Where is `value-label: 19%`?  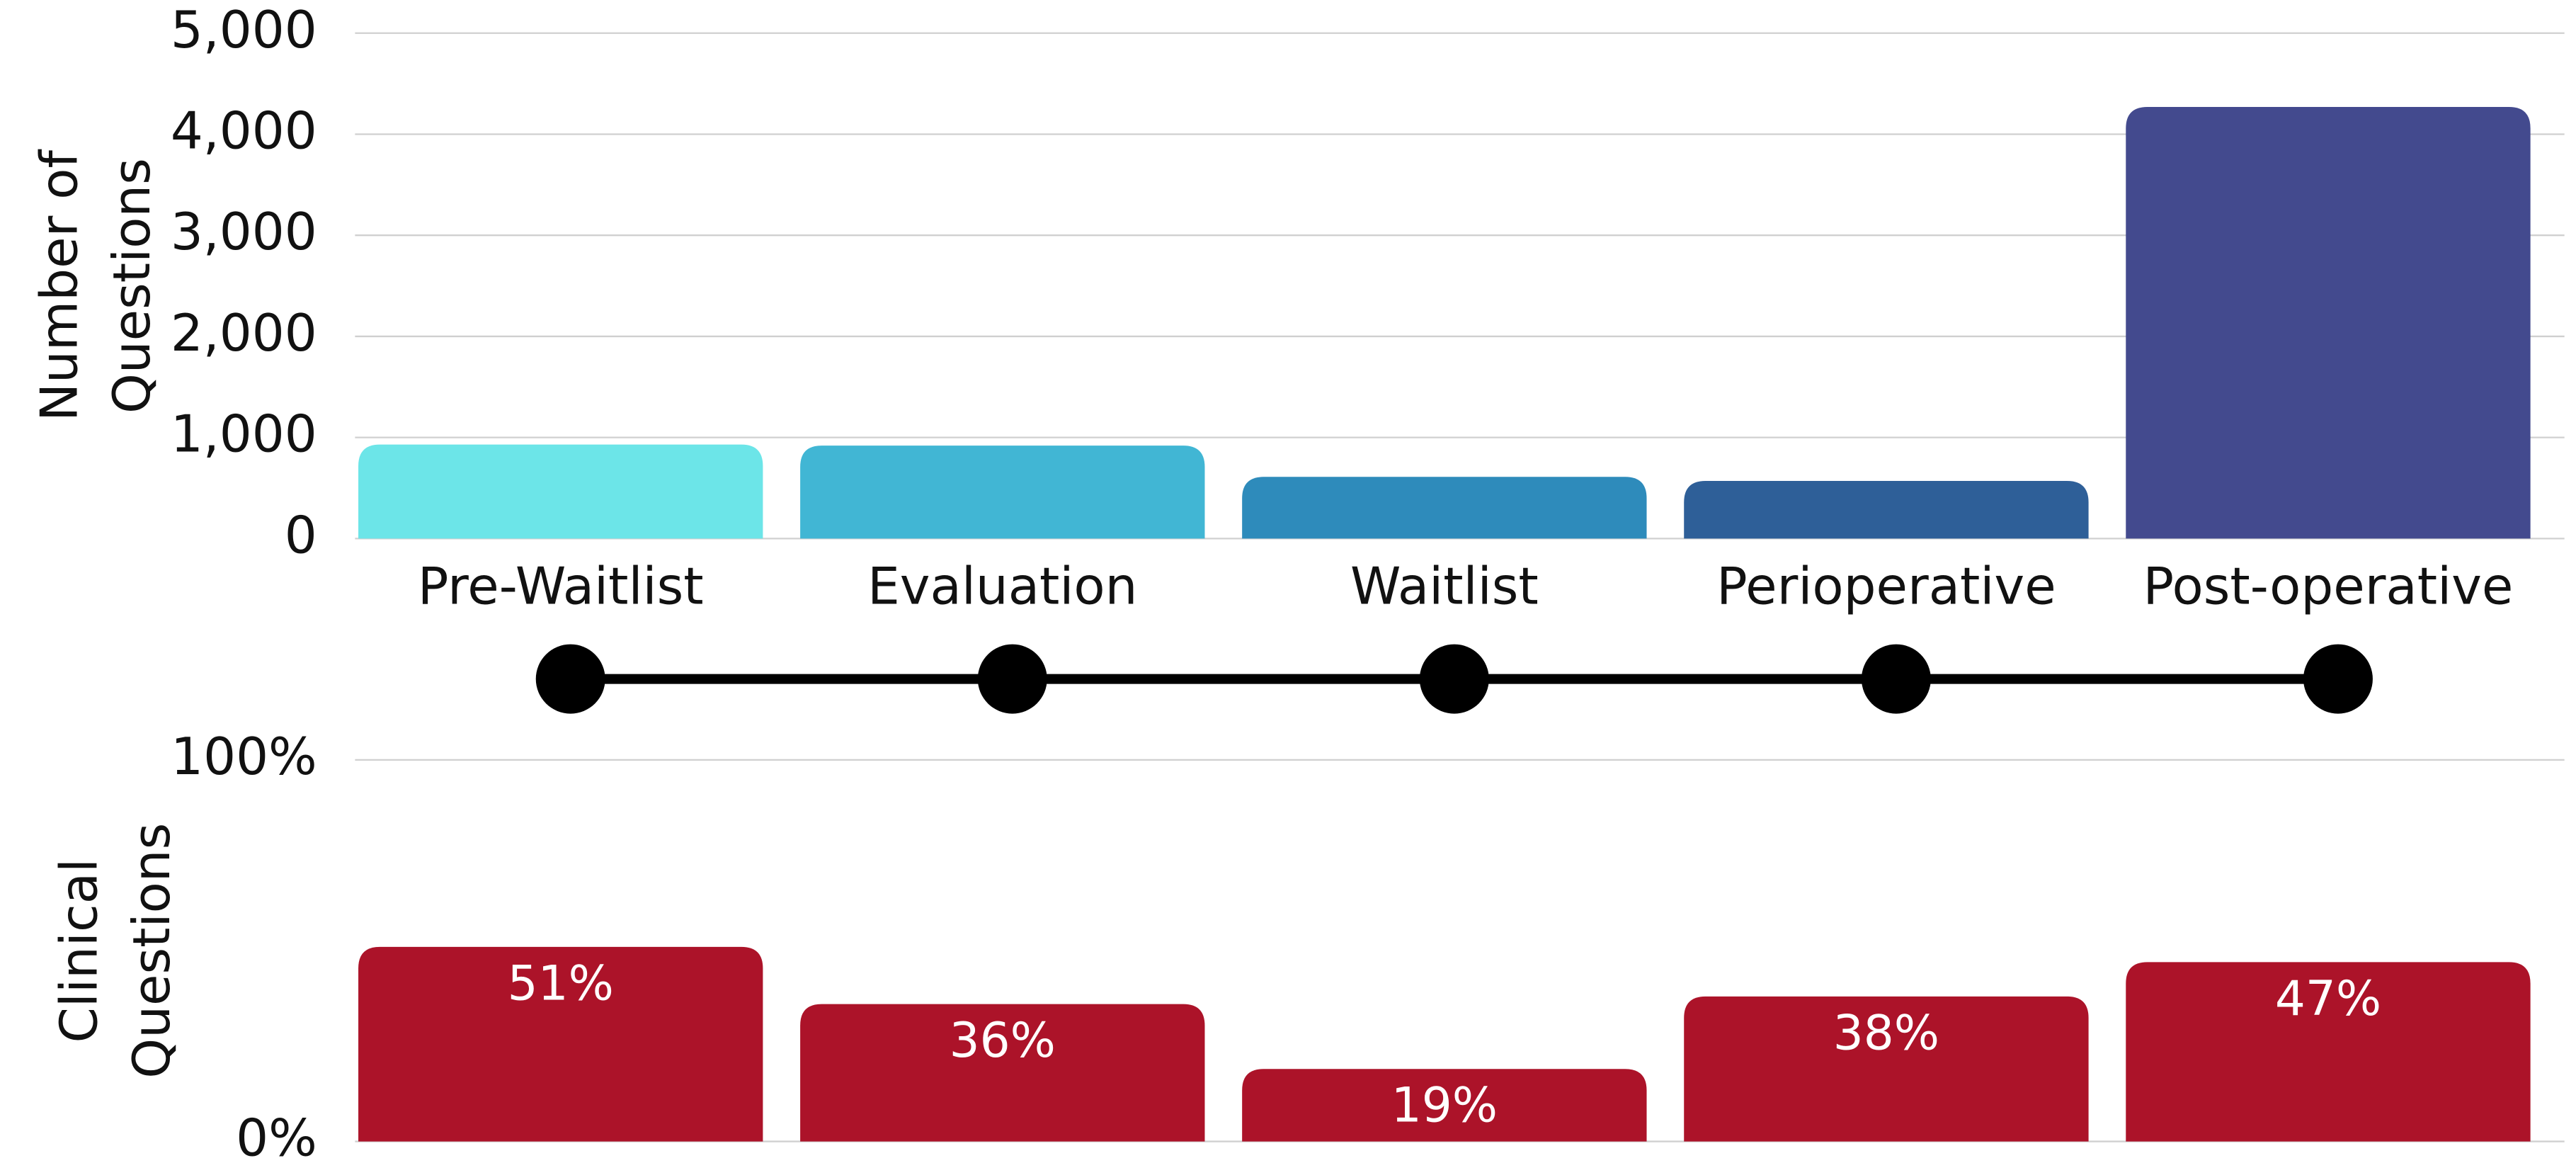
value-label: 19% is located at coordinates (1445, 1105).